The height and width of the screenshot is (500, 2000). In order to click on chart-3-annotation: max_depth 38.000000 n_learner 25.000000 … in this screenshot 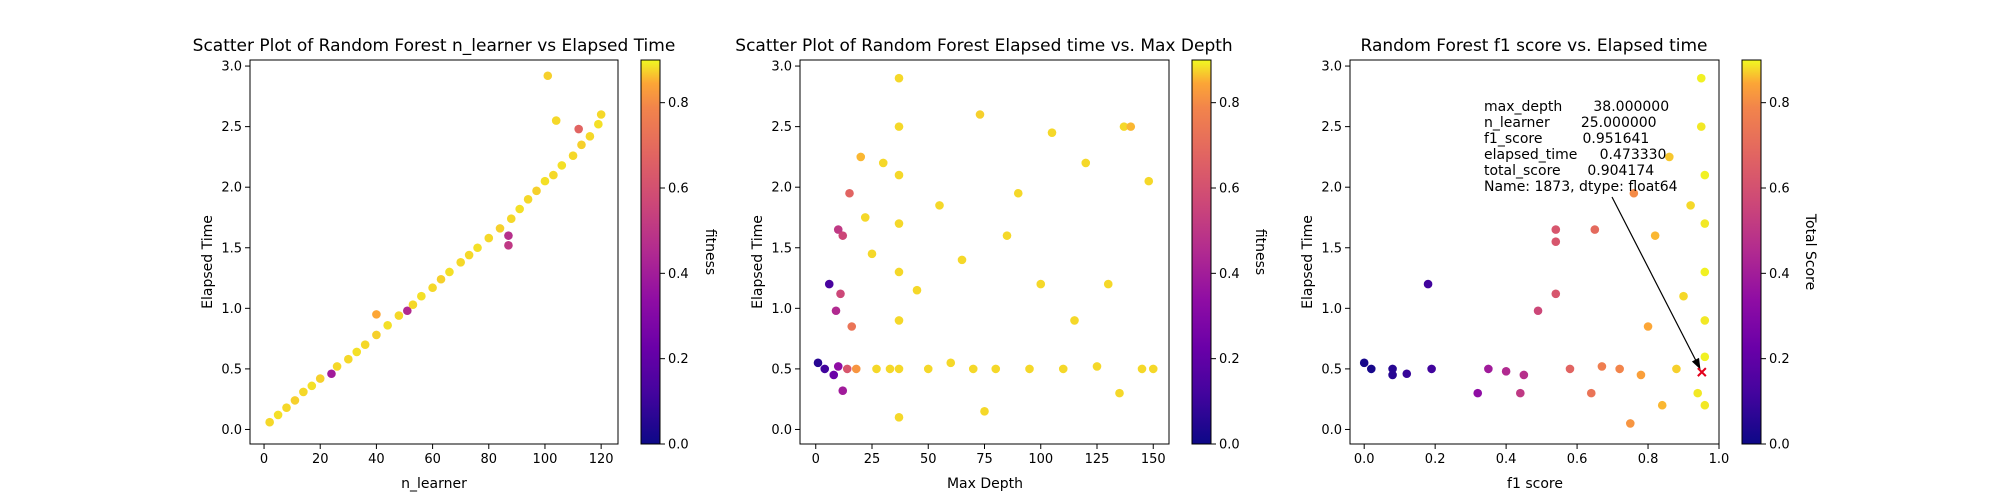, I will do `click(1595, 238)`.